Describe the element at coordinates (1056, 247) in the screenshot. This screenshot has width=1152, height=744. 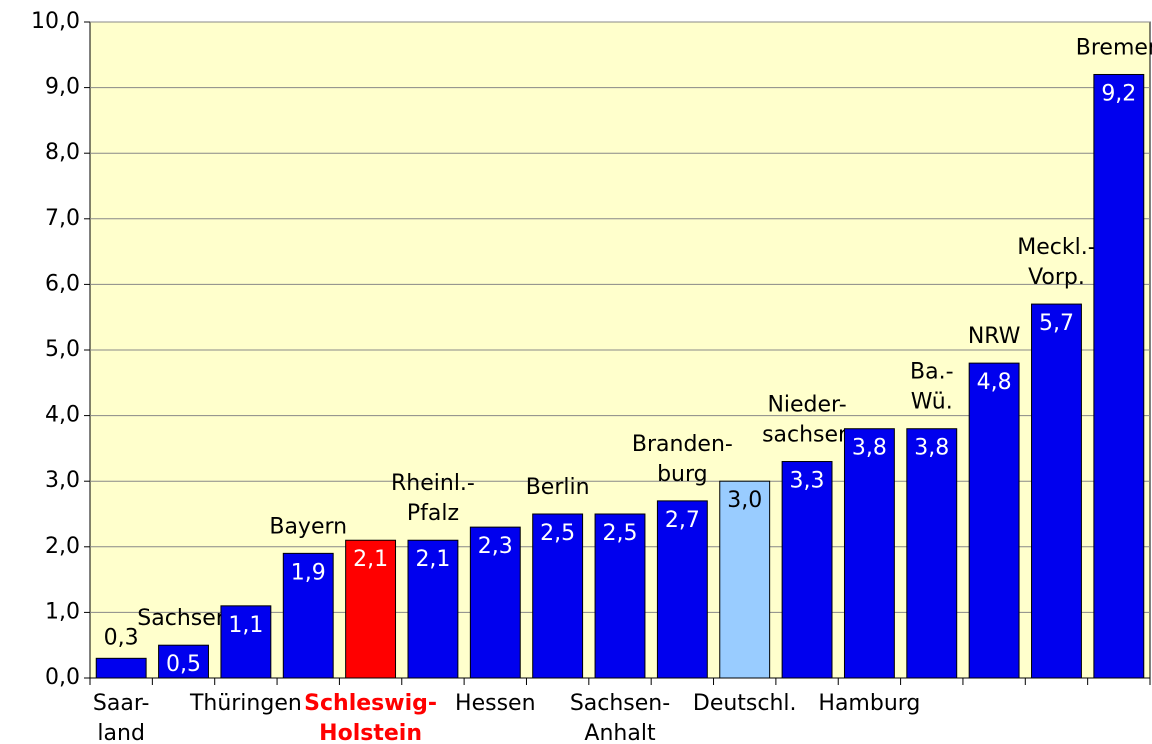
I see `category-label: Meckl.-` at that location.